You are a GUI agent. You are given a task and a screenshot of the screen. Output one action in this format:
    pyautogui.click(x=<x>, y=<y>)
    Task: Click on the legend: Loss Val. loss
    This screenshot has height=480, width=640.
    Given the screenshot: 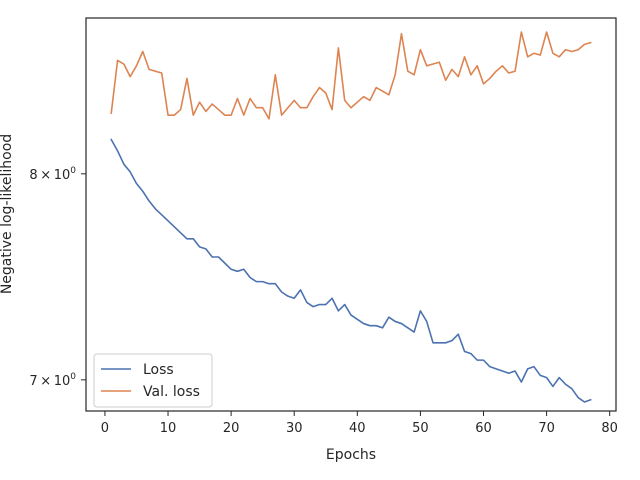 What is the action you would take?
    pyautogui.click(x=153, y=380)
    